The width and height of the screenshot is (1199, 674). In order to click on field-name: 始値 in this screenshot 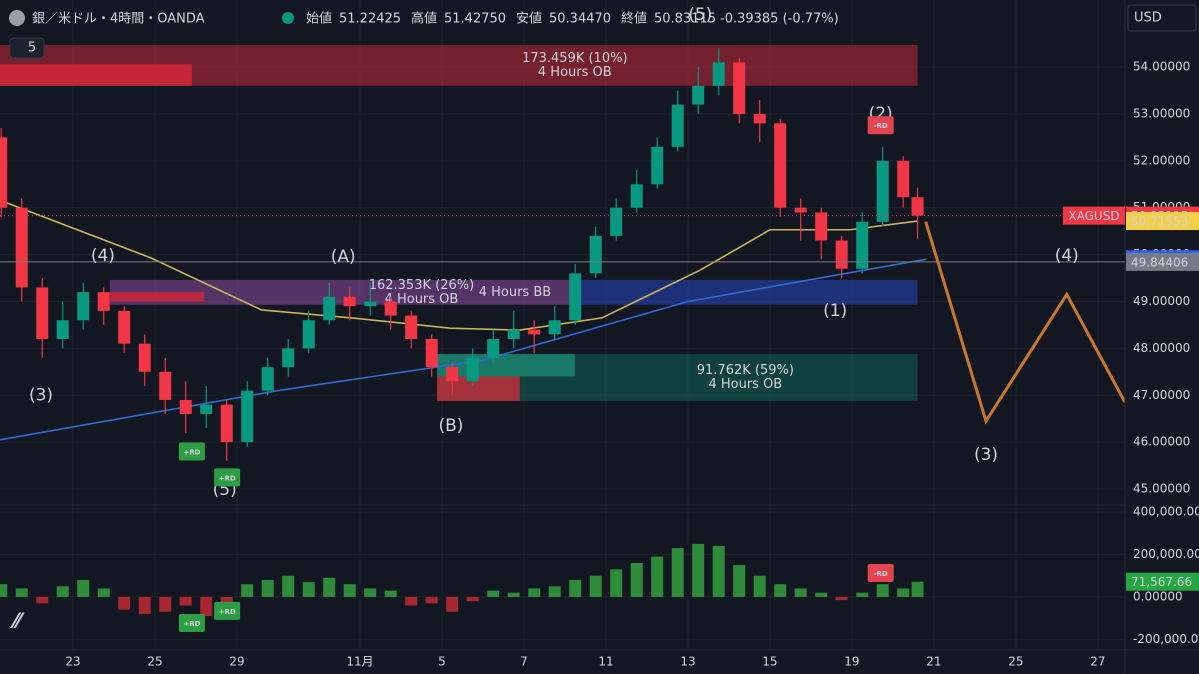, I will do `click(319, 19)`.